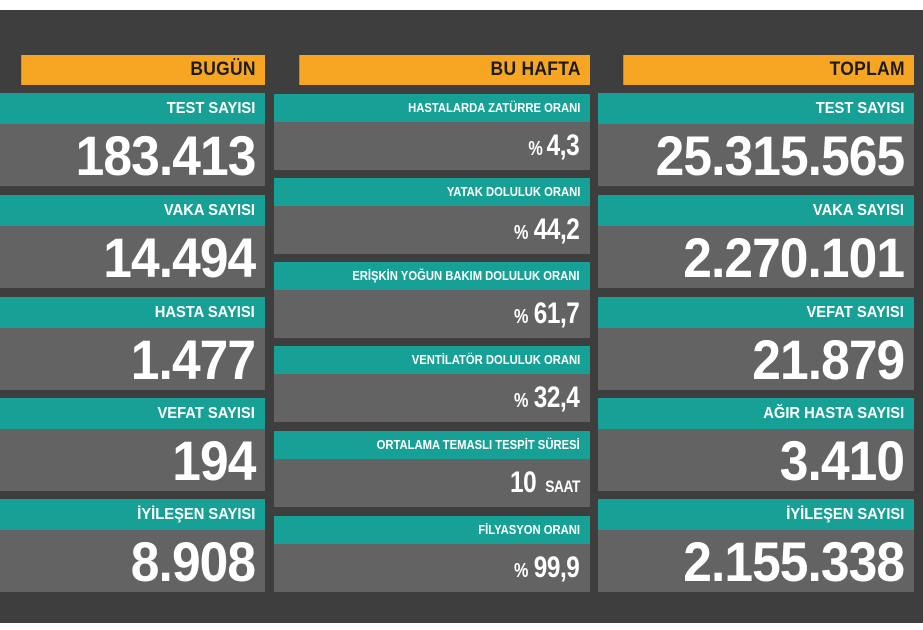 This screenshot has width=923, height=630. Describe the element at coordinates (833, 413) in the screenshot. I see `stat-label: AĞIR HASTA SAYISI` at that location.